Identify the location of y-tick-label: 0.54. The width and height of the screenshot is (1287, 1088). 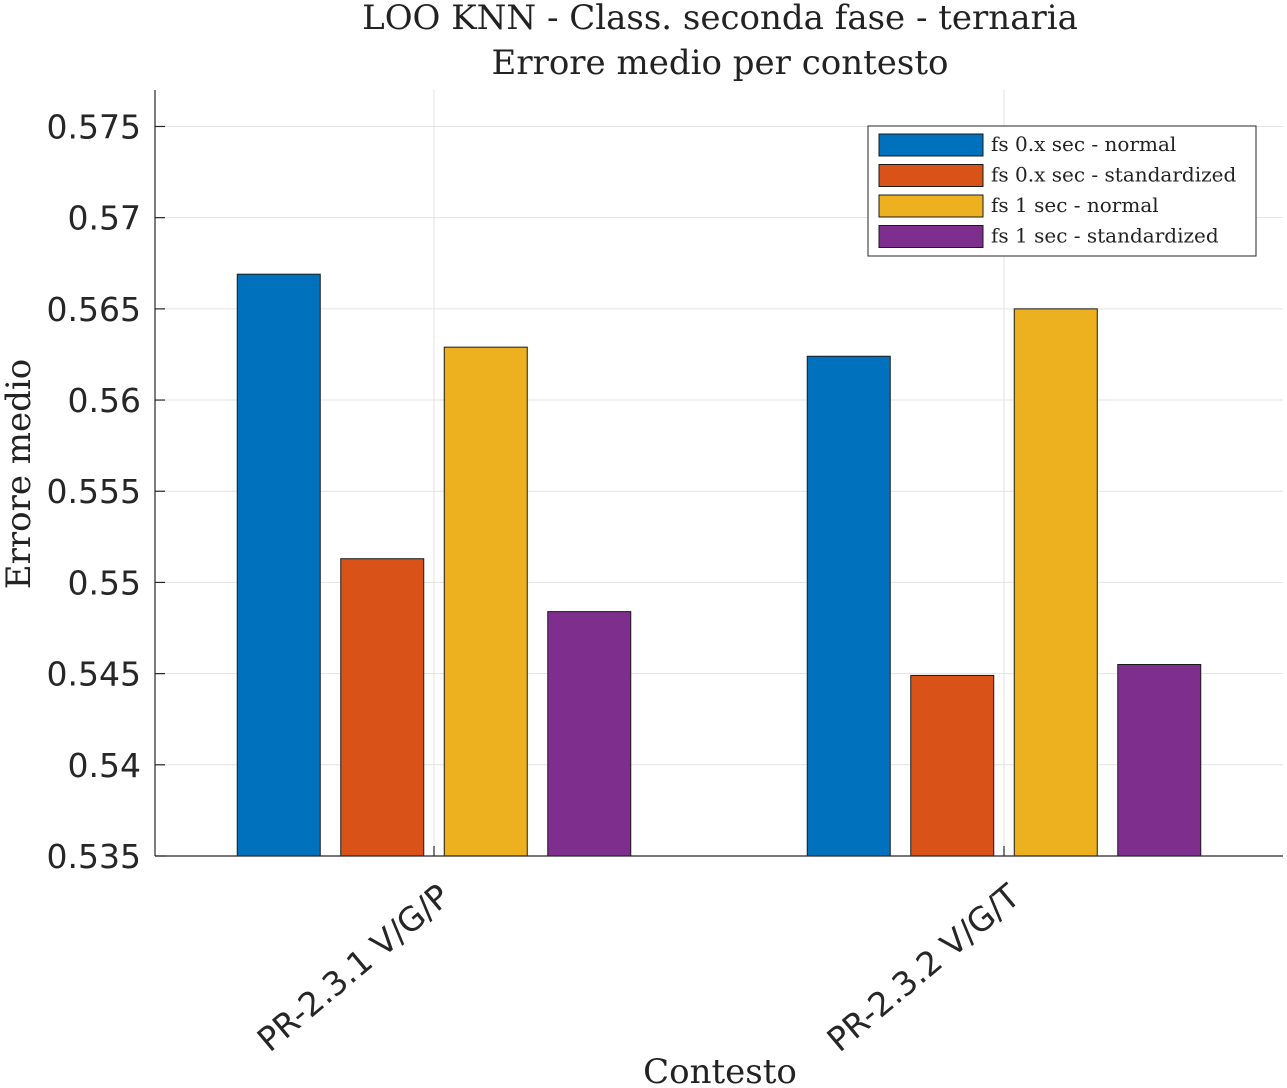
(104, 765).